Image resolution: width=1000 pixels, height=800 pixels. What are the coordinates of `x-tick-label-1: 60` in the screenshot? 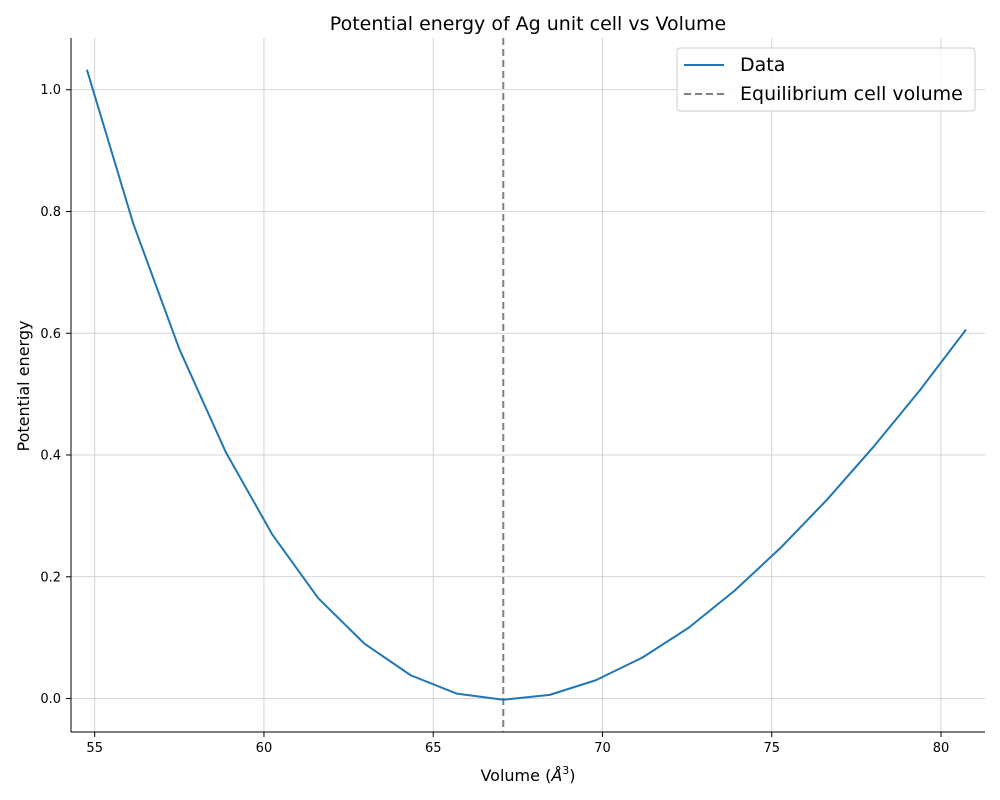 It's located at (264, 748).